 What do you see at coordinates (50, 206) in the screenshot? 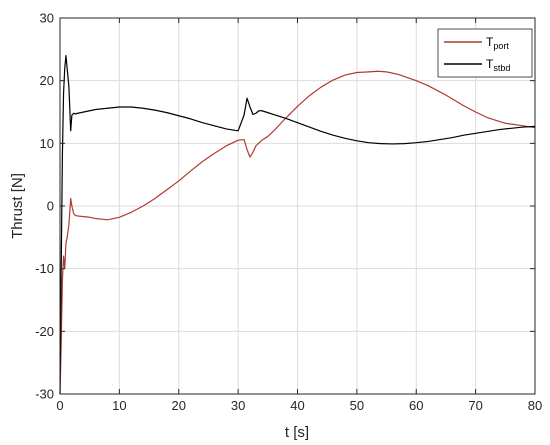
I see `y-tick-label: 0` at bounding box center [50, 206].